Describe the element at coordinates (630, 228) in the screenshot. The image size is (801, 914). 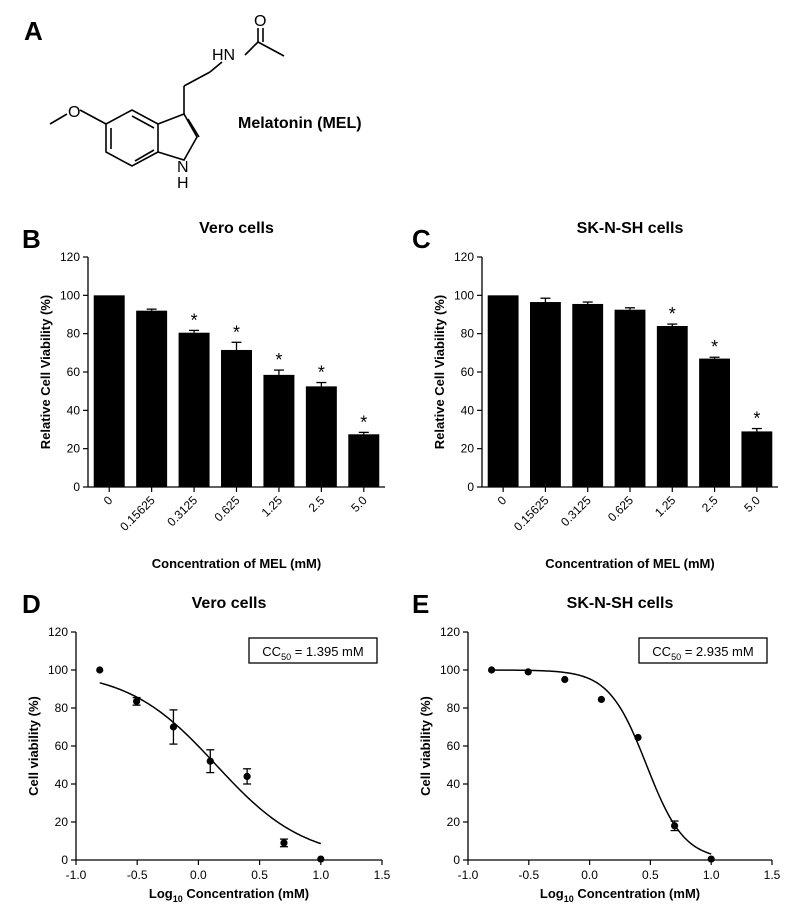
I see `chart-title: SK-N-SH cells` at that location.